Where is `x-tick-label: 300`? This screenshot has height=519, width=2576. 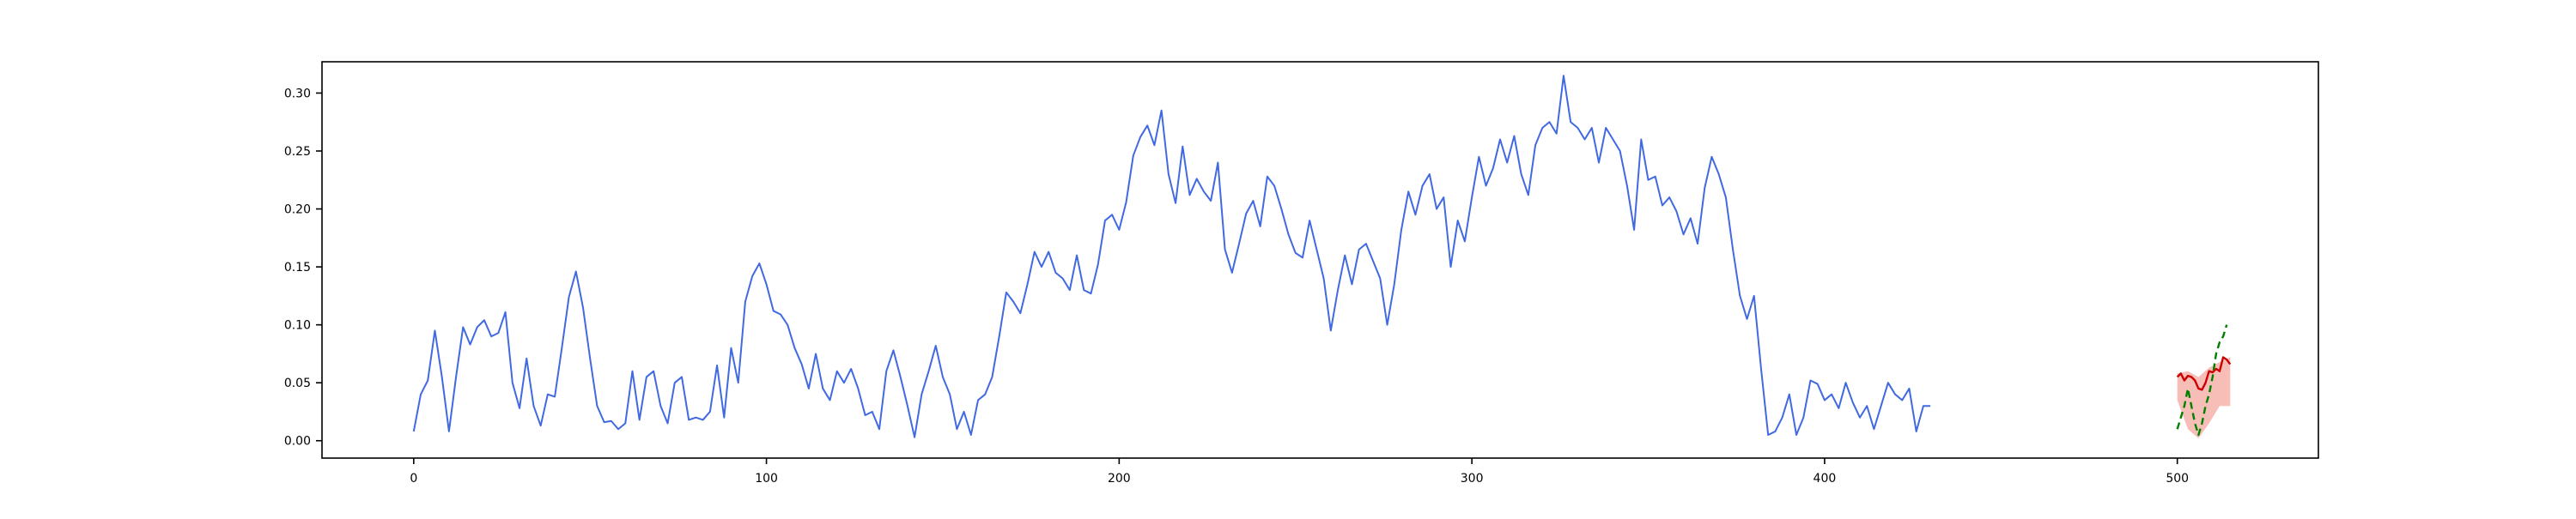 x-tick-label: 300 is located at coordinates (1473, 479).